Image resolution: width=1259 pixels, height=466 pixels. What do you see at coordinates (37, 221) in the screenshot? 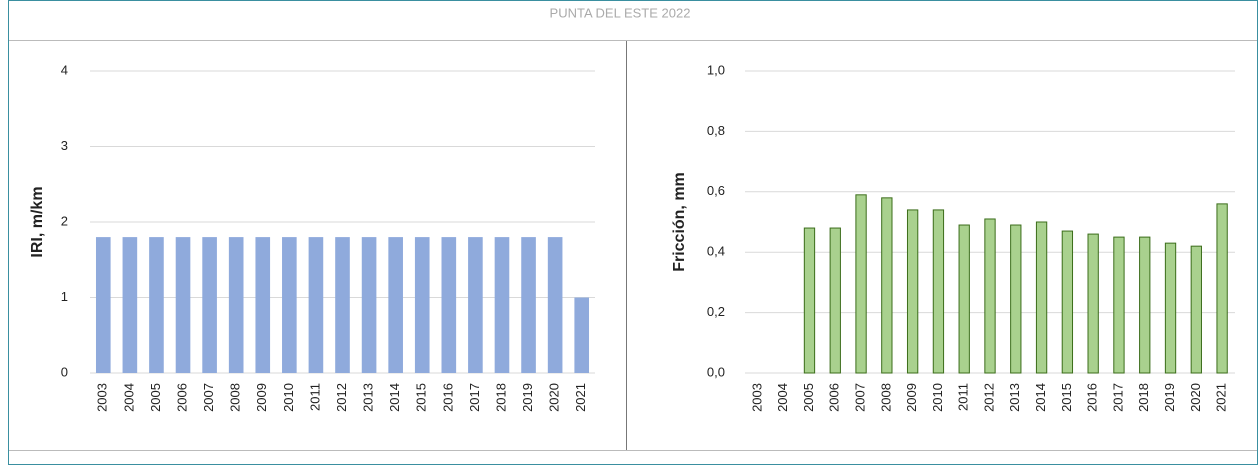
I see `y-axis-title: IRI, m/km` at bounding box center [37, 221].